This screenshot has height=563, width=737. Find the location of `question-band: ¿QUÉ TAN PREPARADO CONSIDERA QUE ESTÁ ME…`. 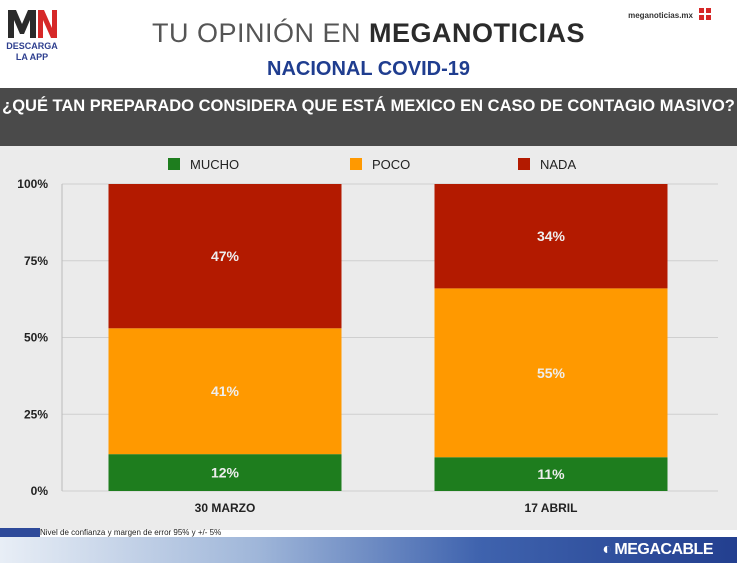

question-band: ¿QUÉ TAN PREPARADO CONSIDERA QUE ESTÁ ME… is located at coordinates (368, 117).